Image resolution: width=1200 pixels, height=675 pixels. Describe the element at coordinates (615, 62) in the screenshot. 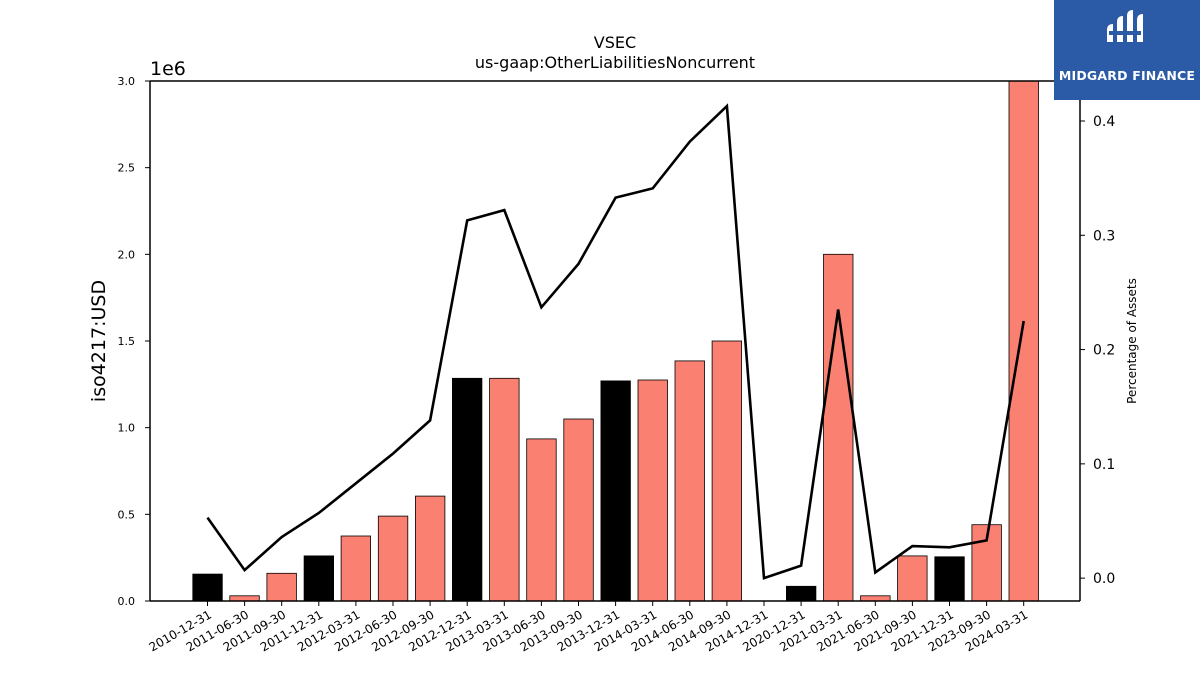

I see `chart-subtitle: us-gaap:OtherLiabilitiesNoncurrent` at that location.